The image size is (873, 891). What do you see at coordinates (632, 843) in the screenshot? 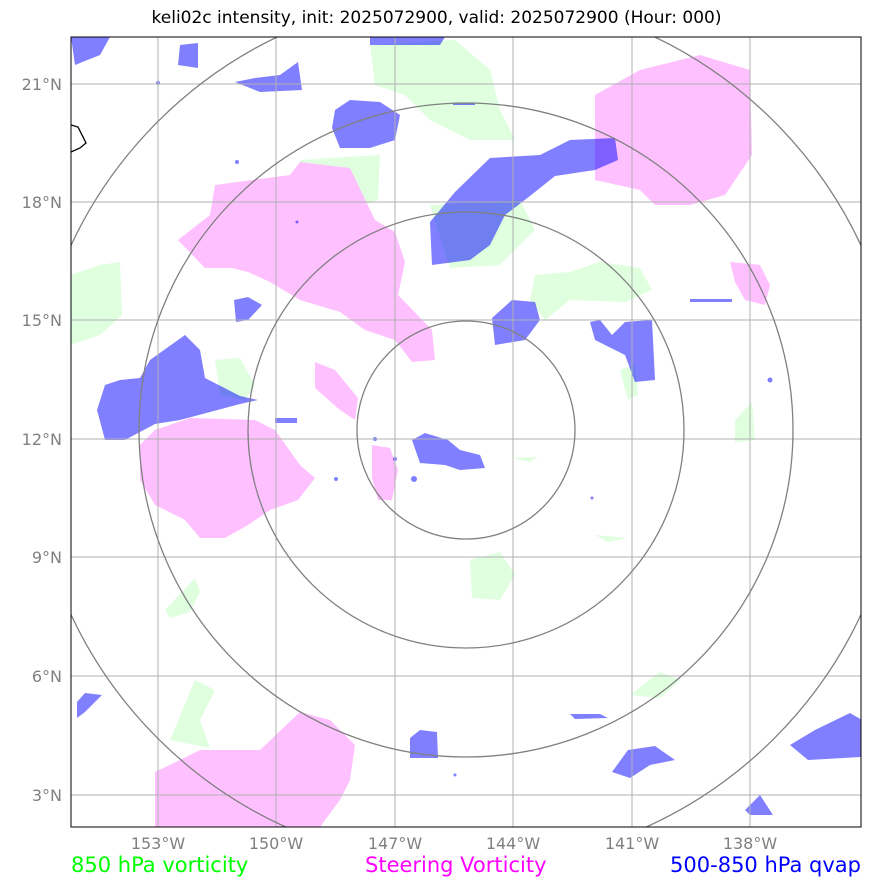
I see `lon-label: 141°W` at bounding box center [632, 843].